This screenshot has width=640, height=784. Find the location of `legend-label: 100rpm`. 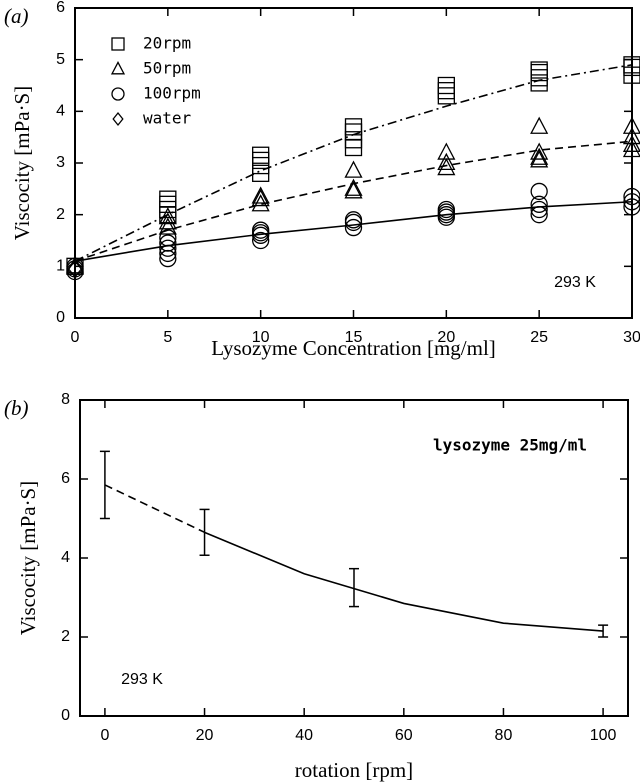

legend-label: 100rpm is located at coordinates (172, 93).